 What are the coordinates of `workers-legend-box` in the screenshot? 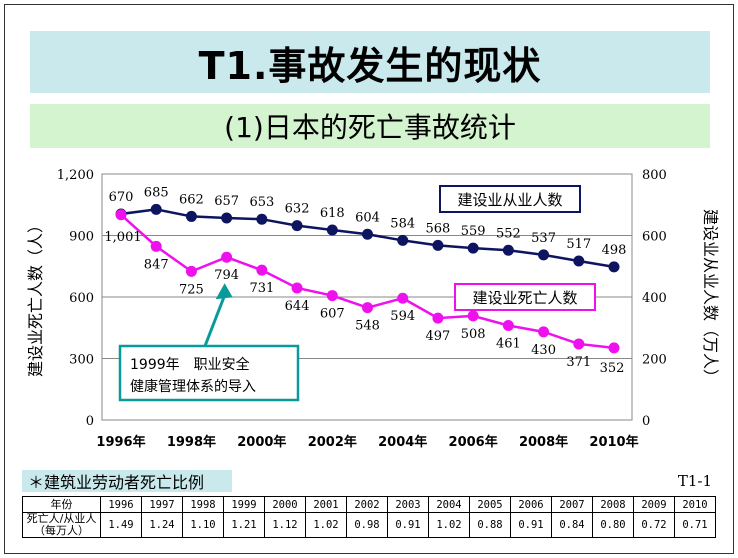 It's located at (510, 199).